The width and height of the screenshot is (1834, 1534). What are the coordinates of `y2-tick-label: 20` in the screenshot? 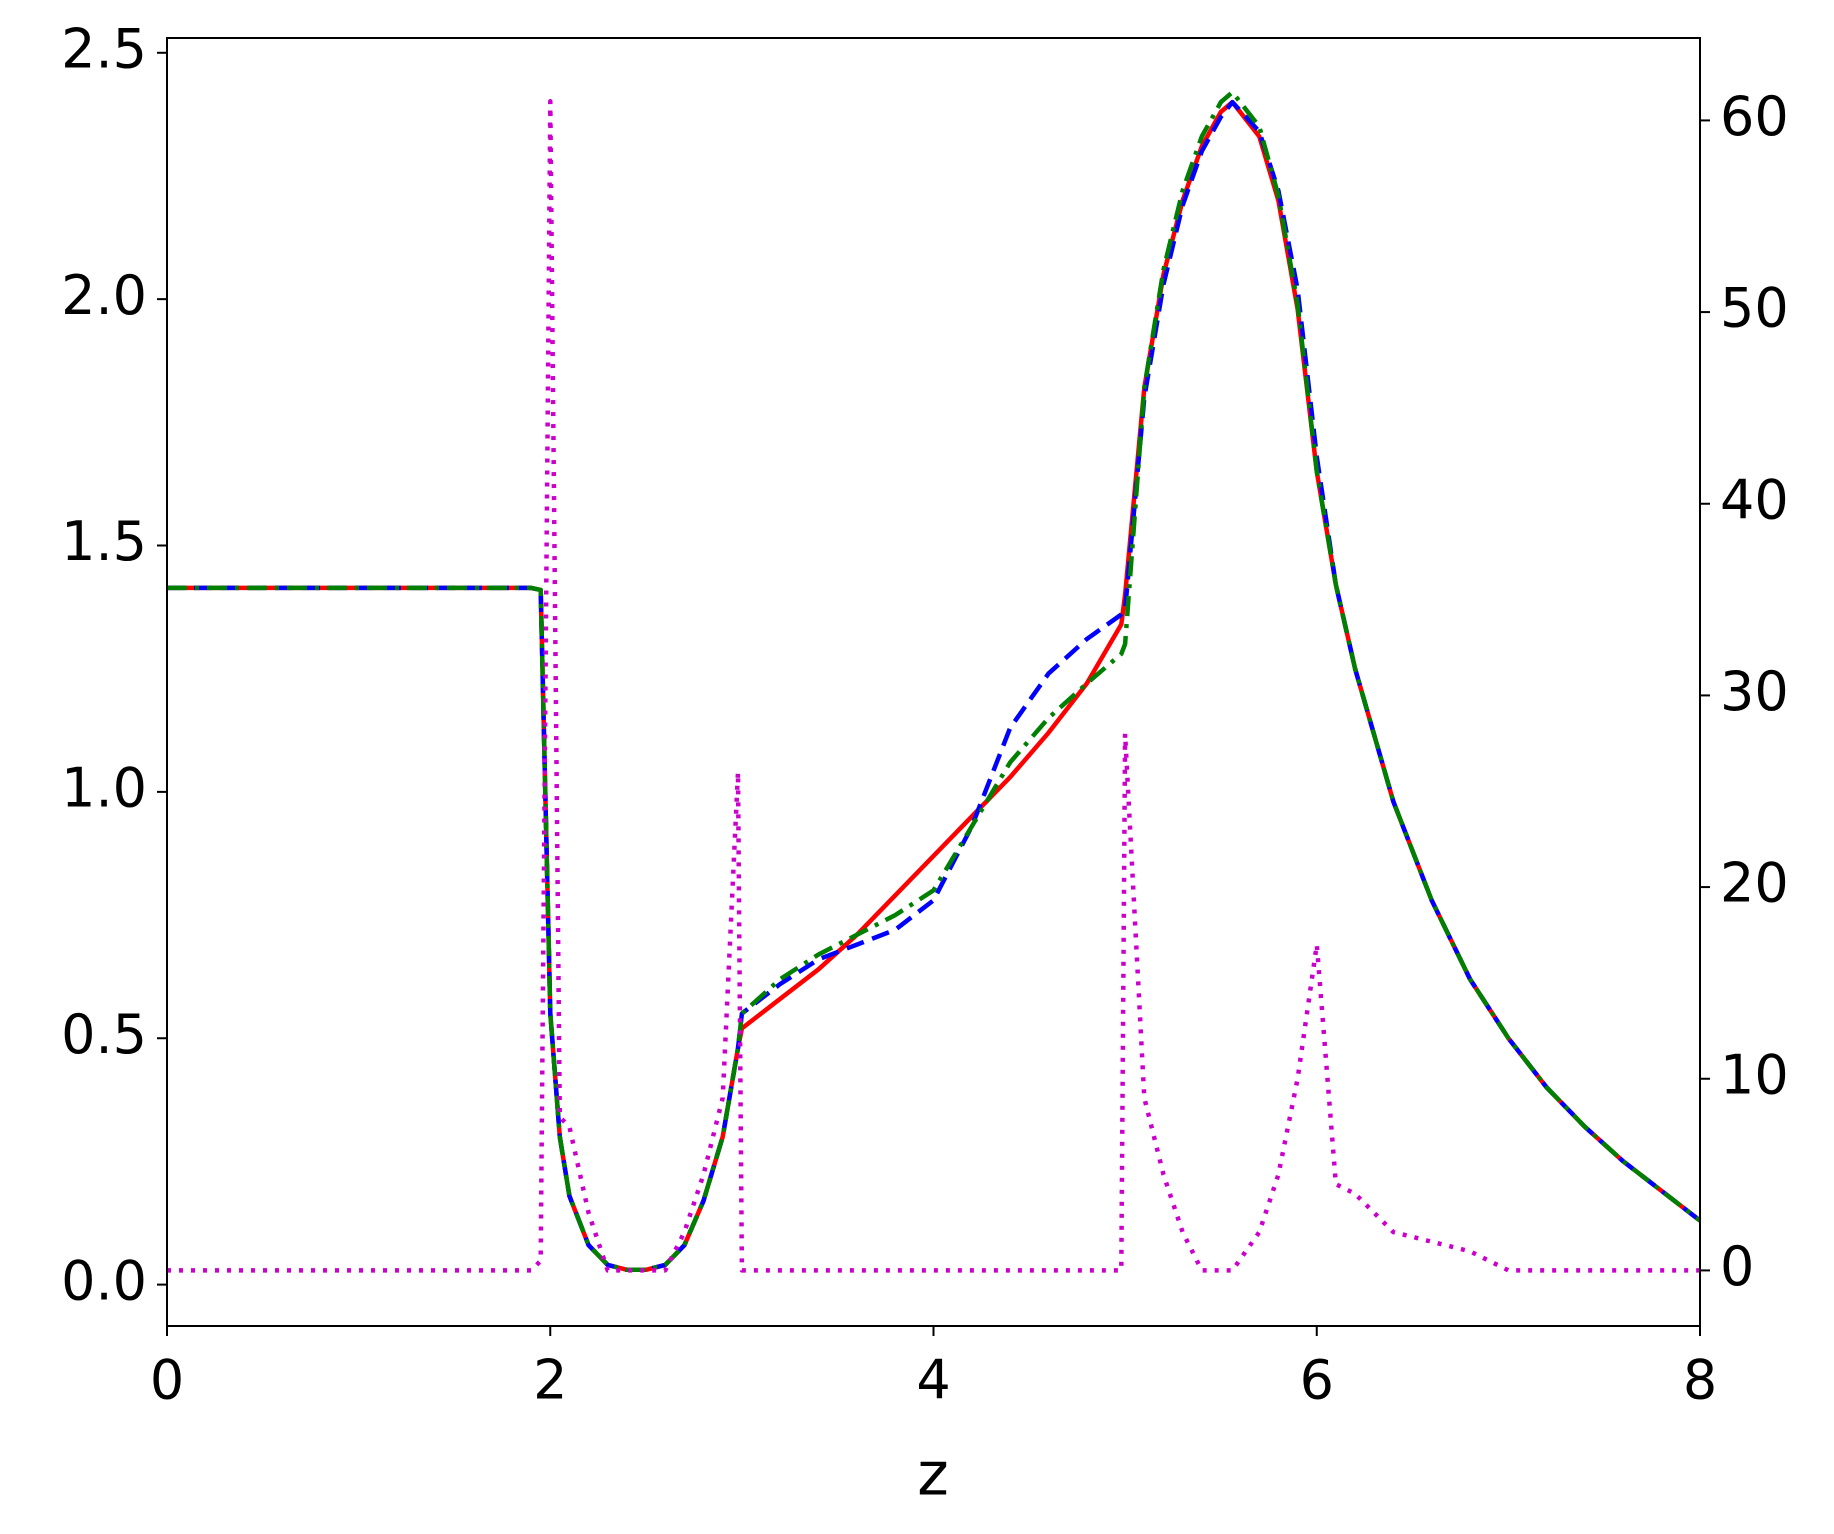 It's located at (1754, 883).